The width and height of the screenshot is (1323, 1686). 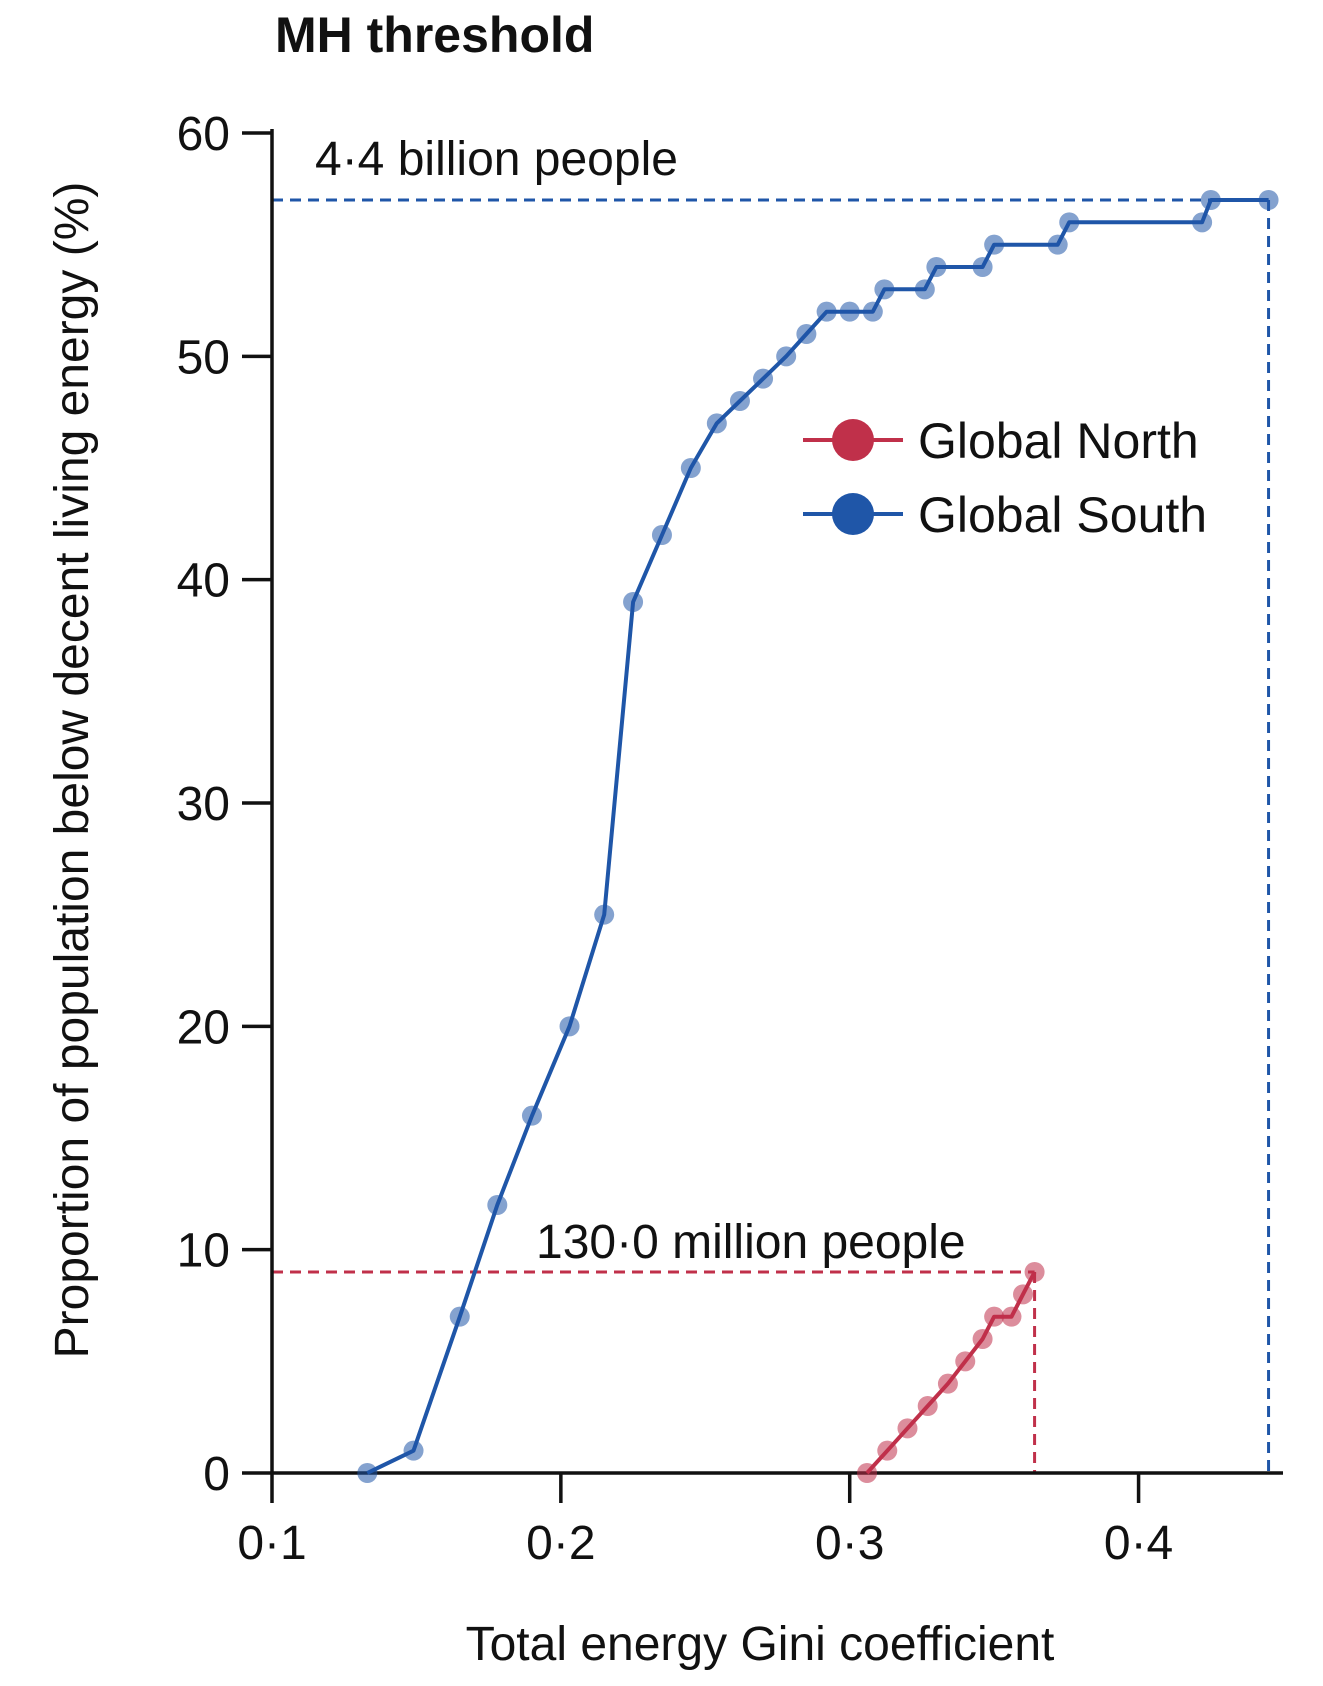 What do you see at coordinates (751, 1242) in the screenshot?
I see `annotation-label: 130·0 million people` at bounding box center [751, 1242].